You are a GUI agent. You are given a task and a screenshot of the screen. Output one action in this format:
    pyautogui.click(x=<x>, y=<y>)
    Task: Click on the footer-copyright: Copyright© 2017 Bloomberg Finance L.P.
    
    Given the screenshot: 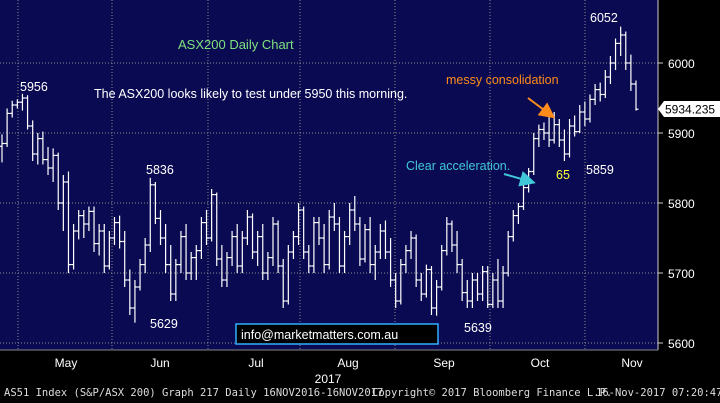 What is the action you would take?
    pyautogui.click(x=492, y=393)
    